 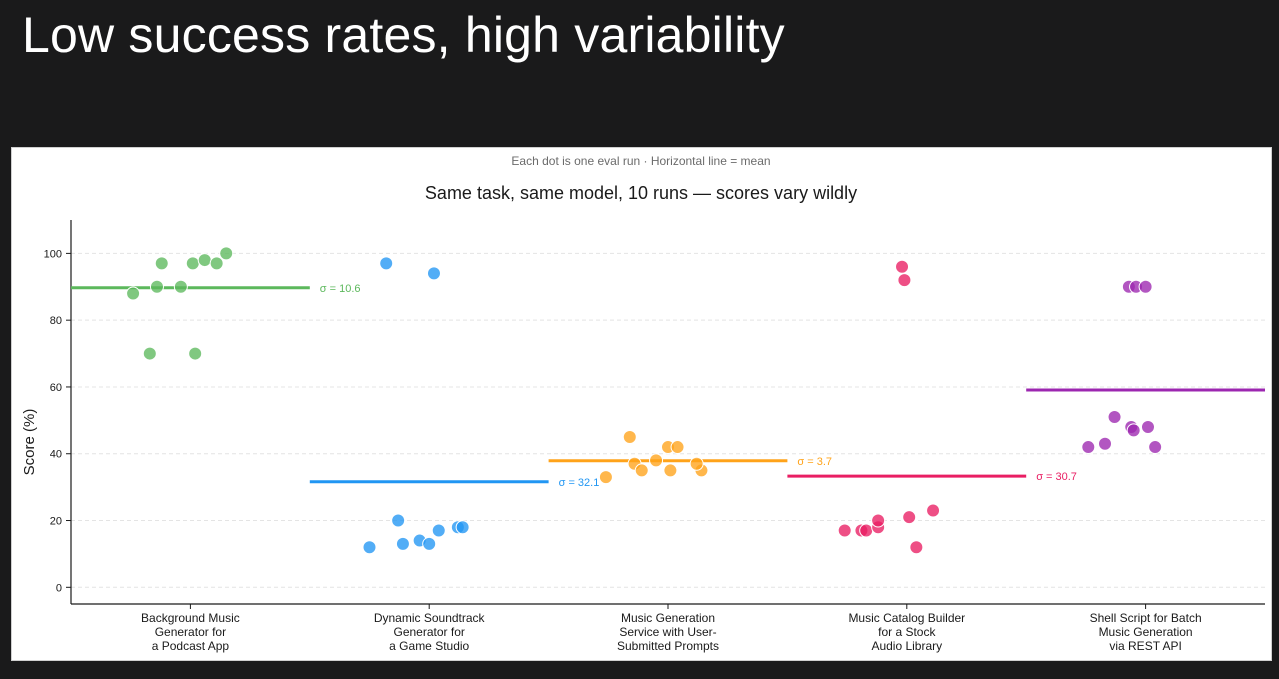 What do you see at coordinates (1146, 618) in the screenshot?
I see `x-tick-label-line: Shell Script for Batch` at bounding box center [1146, 618].